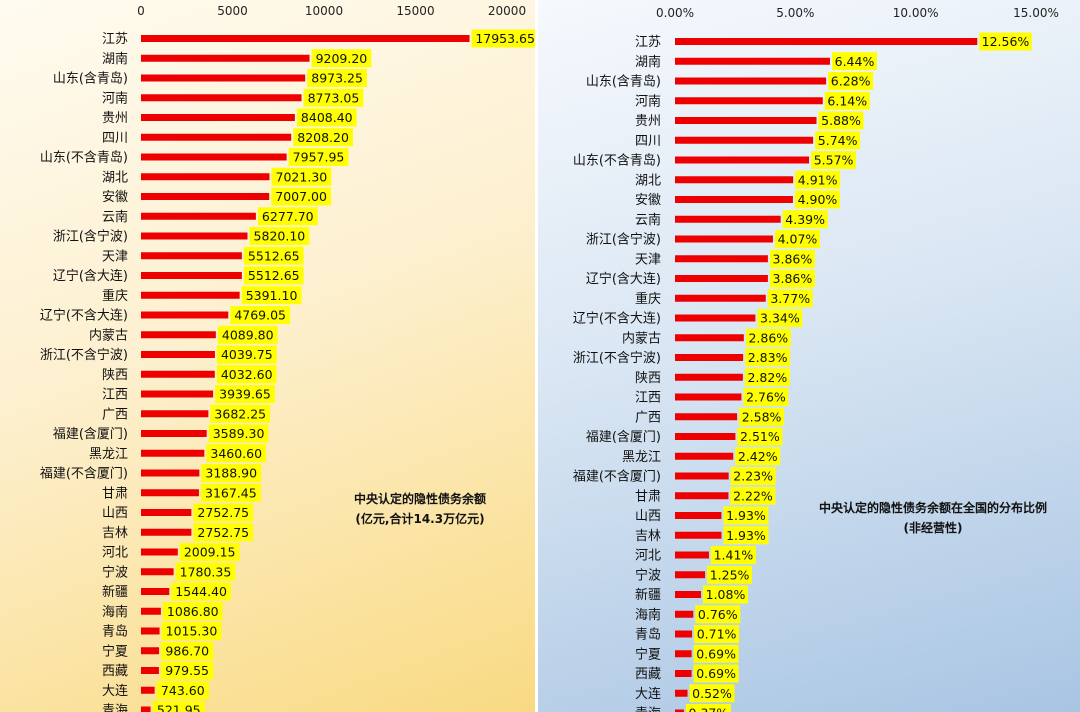 This screenshot has height=712, width=1080. I want to click on left-value-label: 3167.45, so click(231, 492).